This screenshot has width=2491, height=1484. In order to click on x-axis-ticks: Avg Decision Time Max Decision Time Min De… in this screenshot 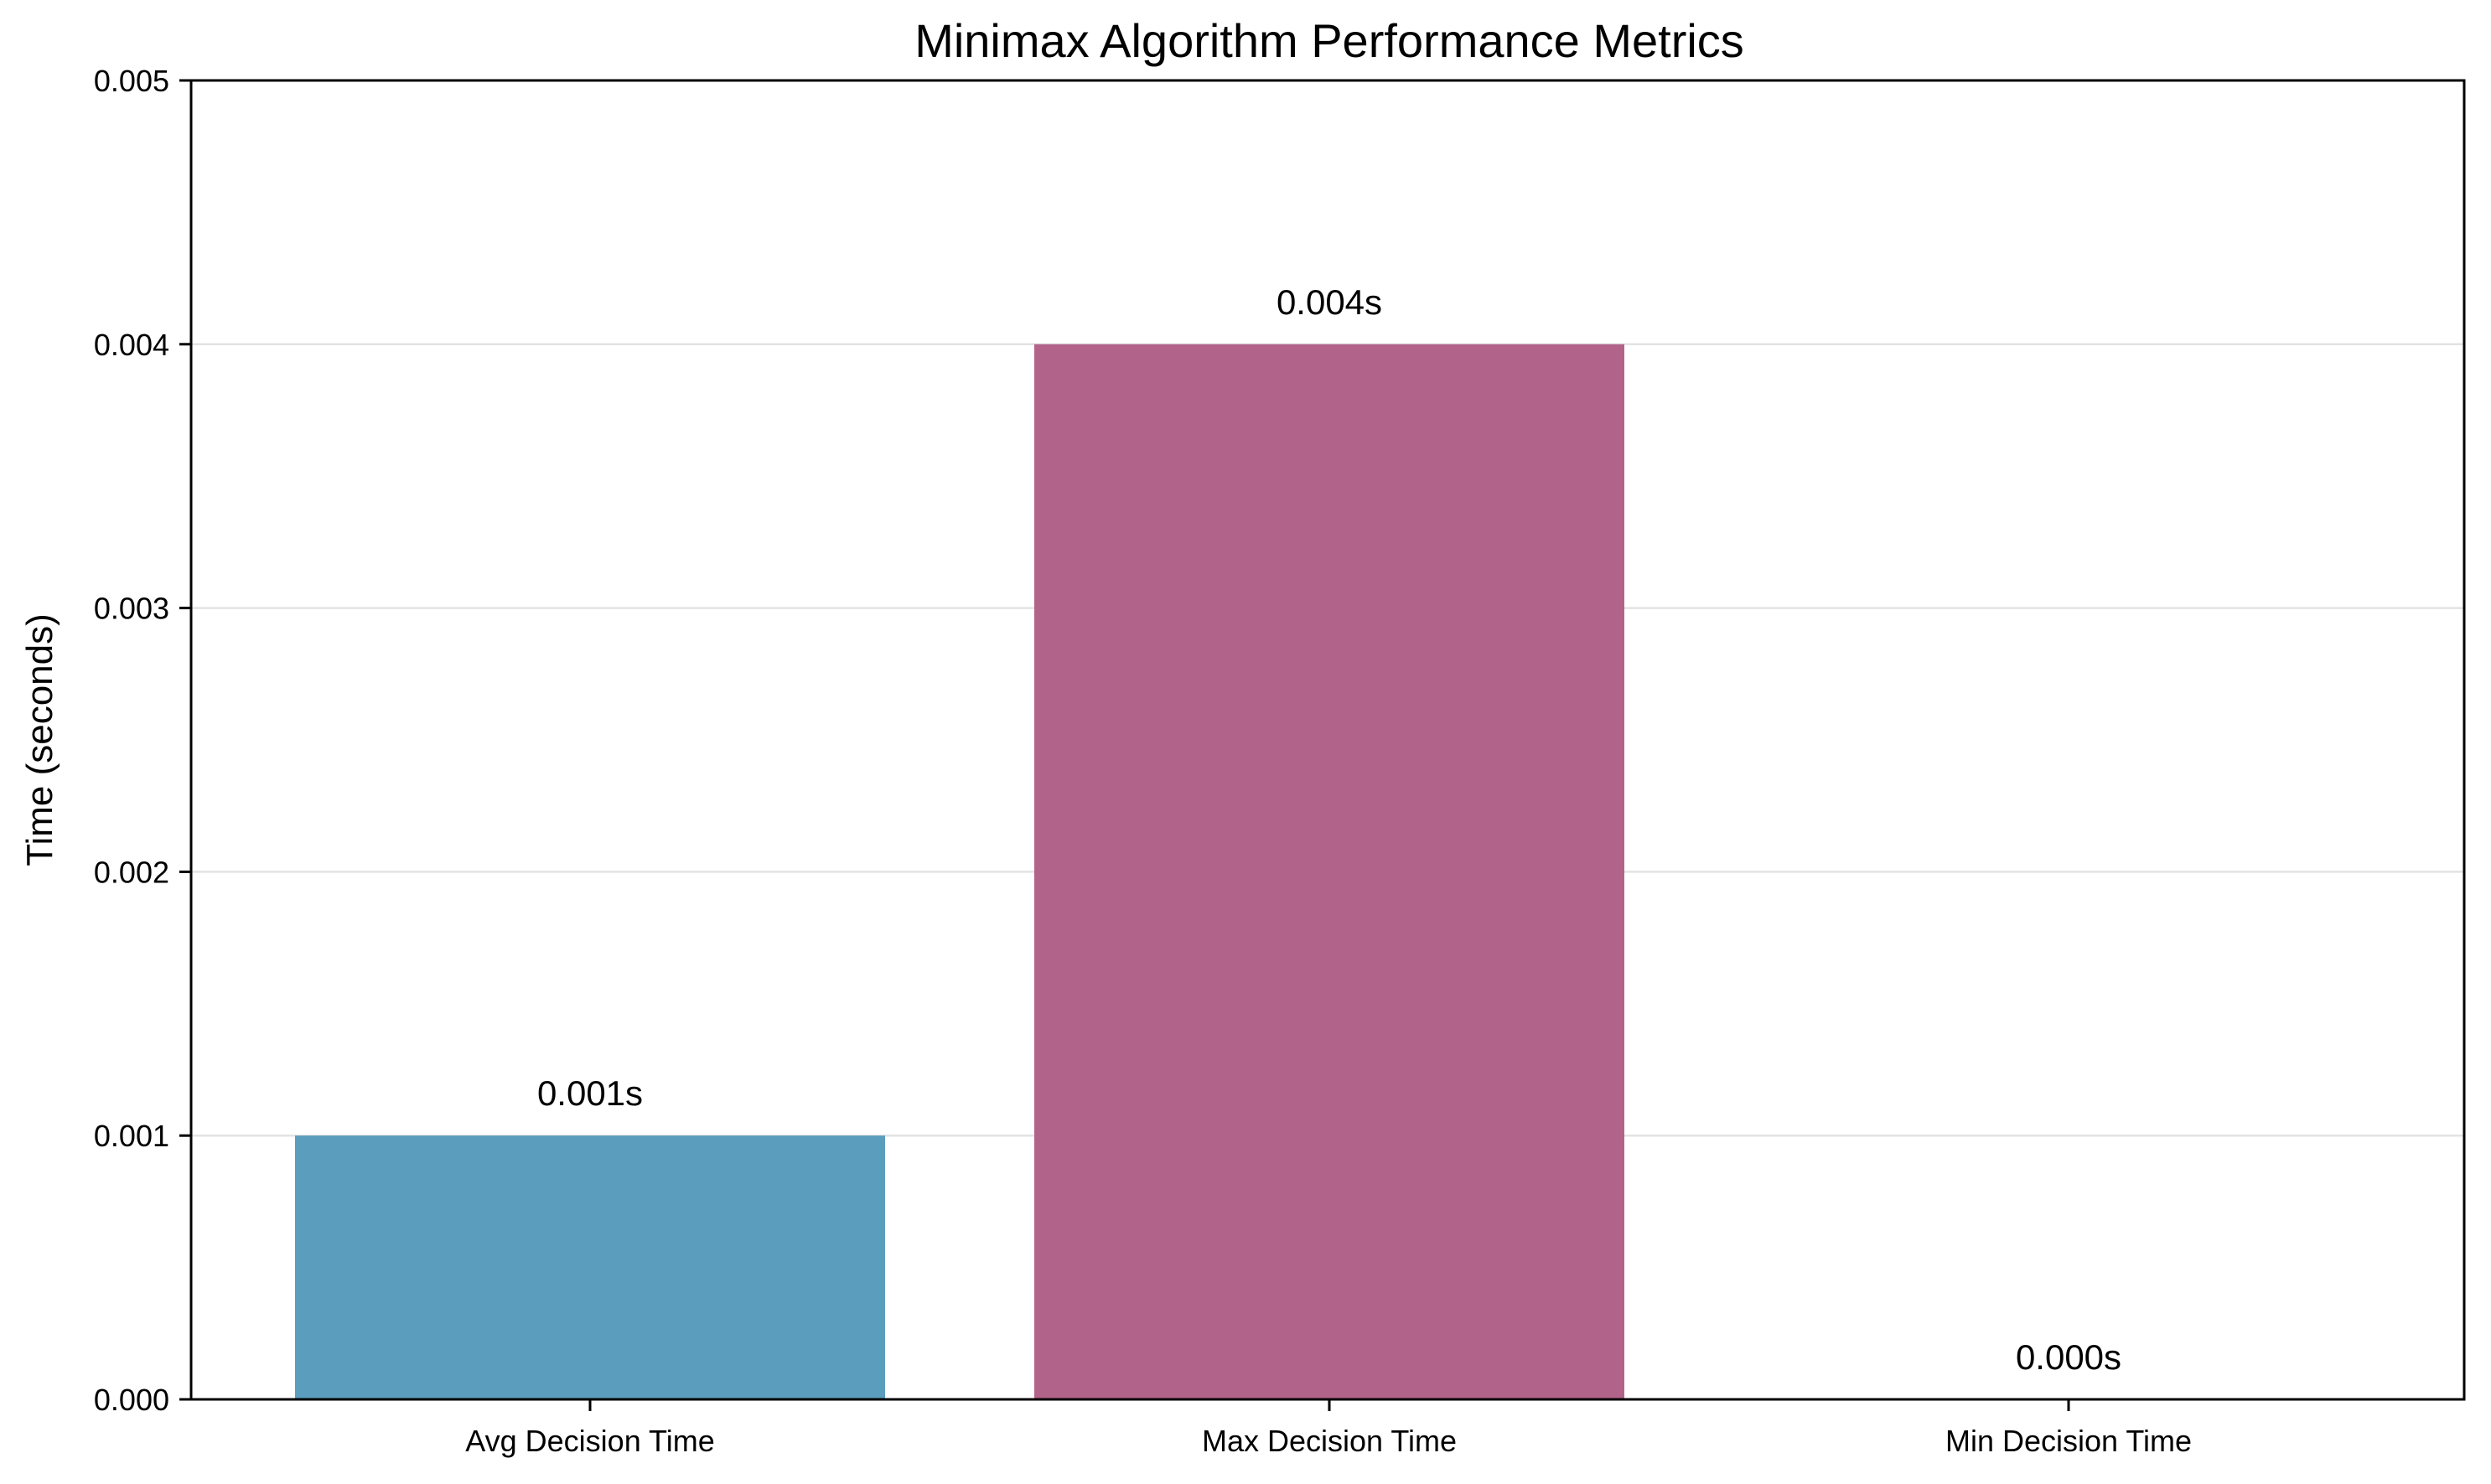, I will do `click(1328, 1428)`.